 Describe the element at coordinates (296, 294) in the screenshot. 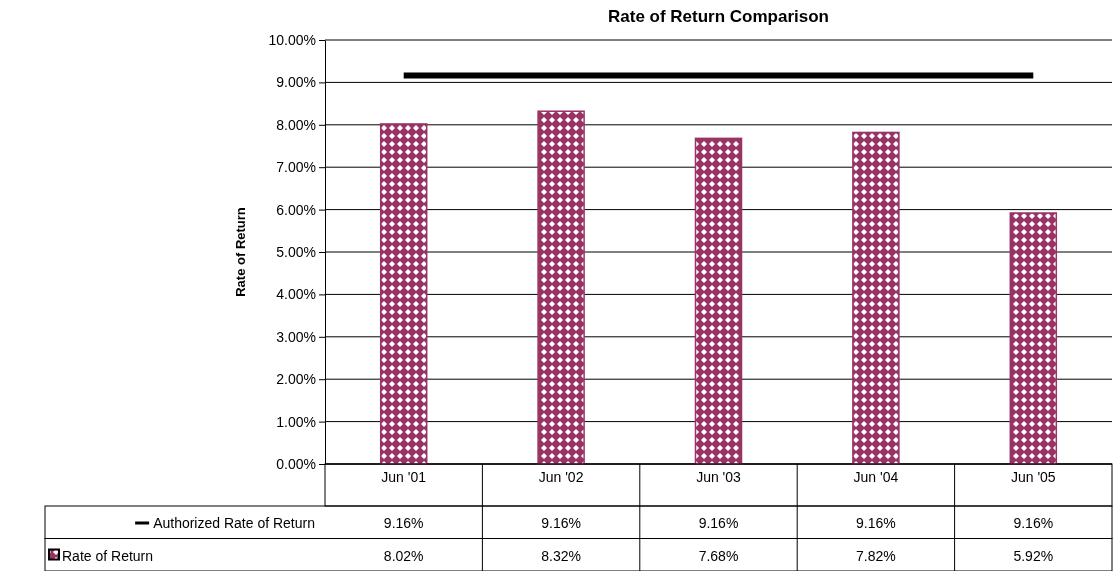

I see `y-tick-label: 4.00%` at that location.